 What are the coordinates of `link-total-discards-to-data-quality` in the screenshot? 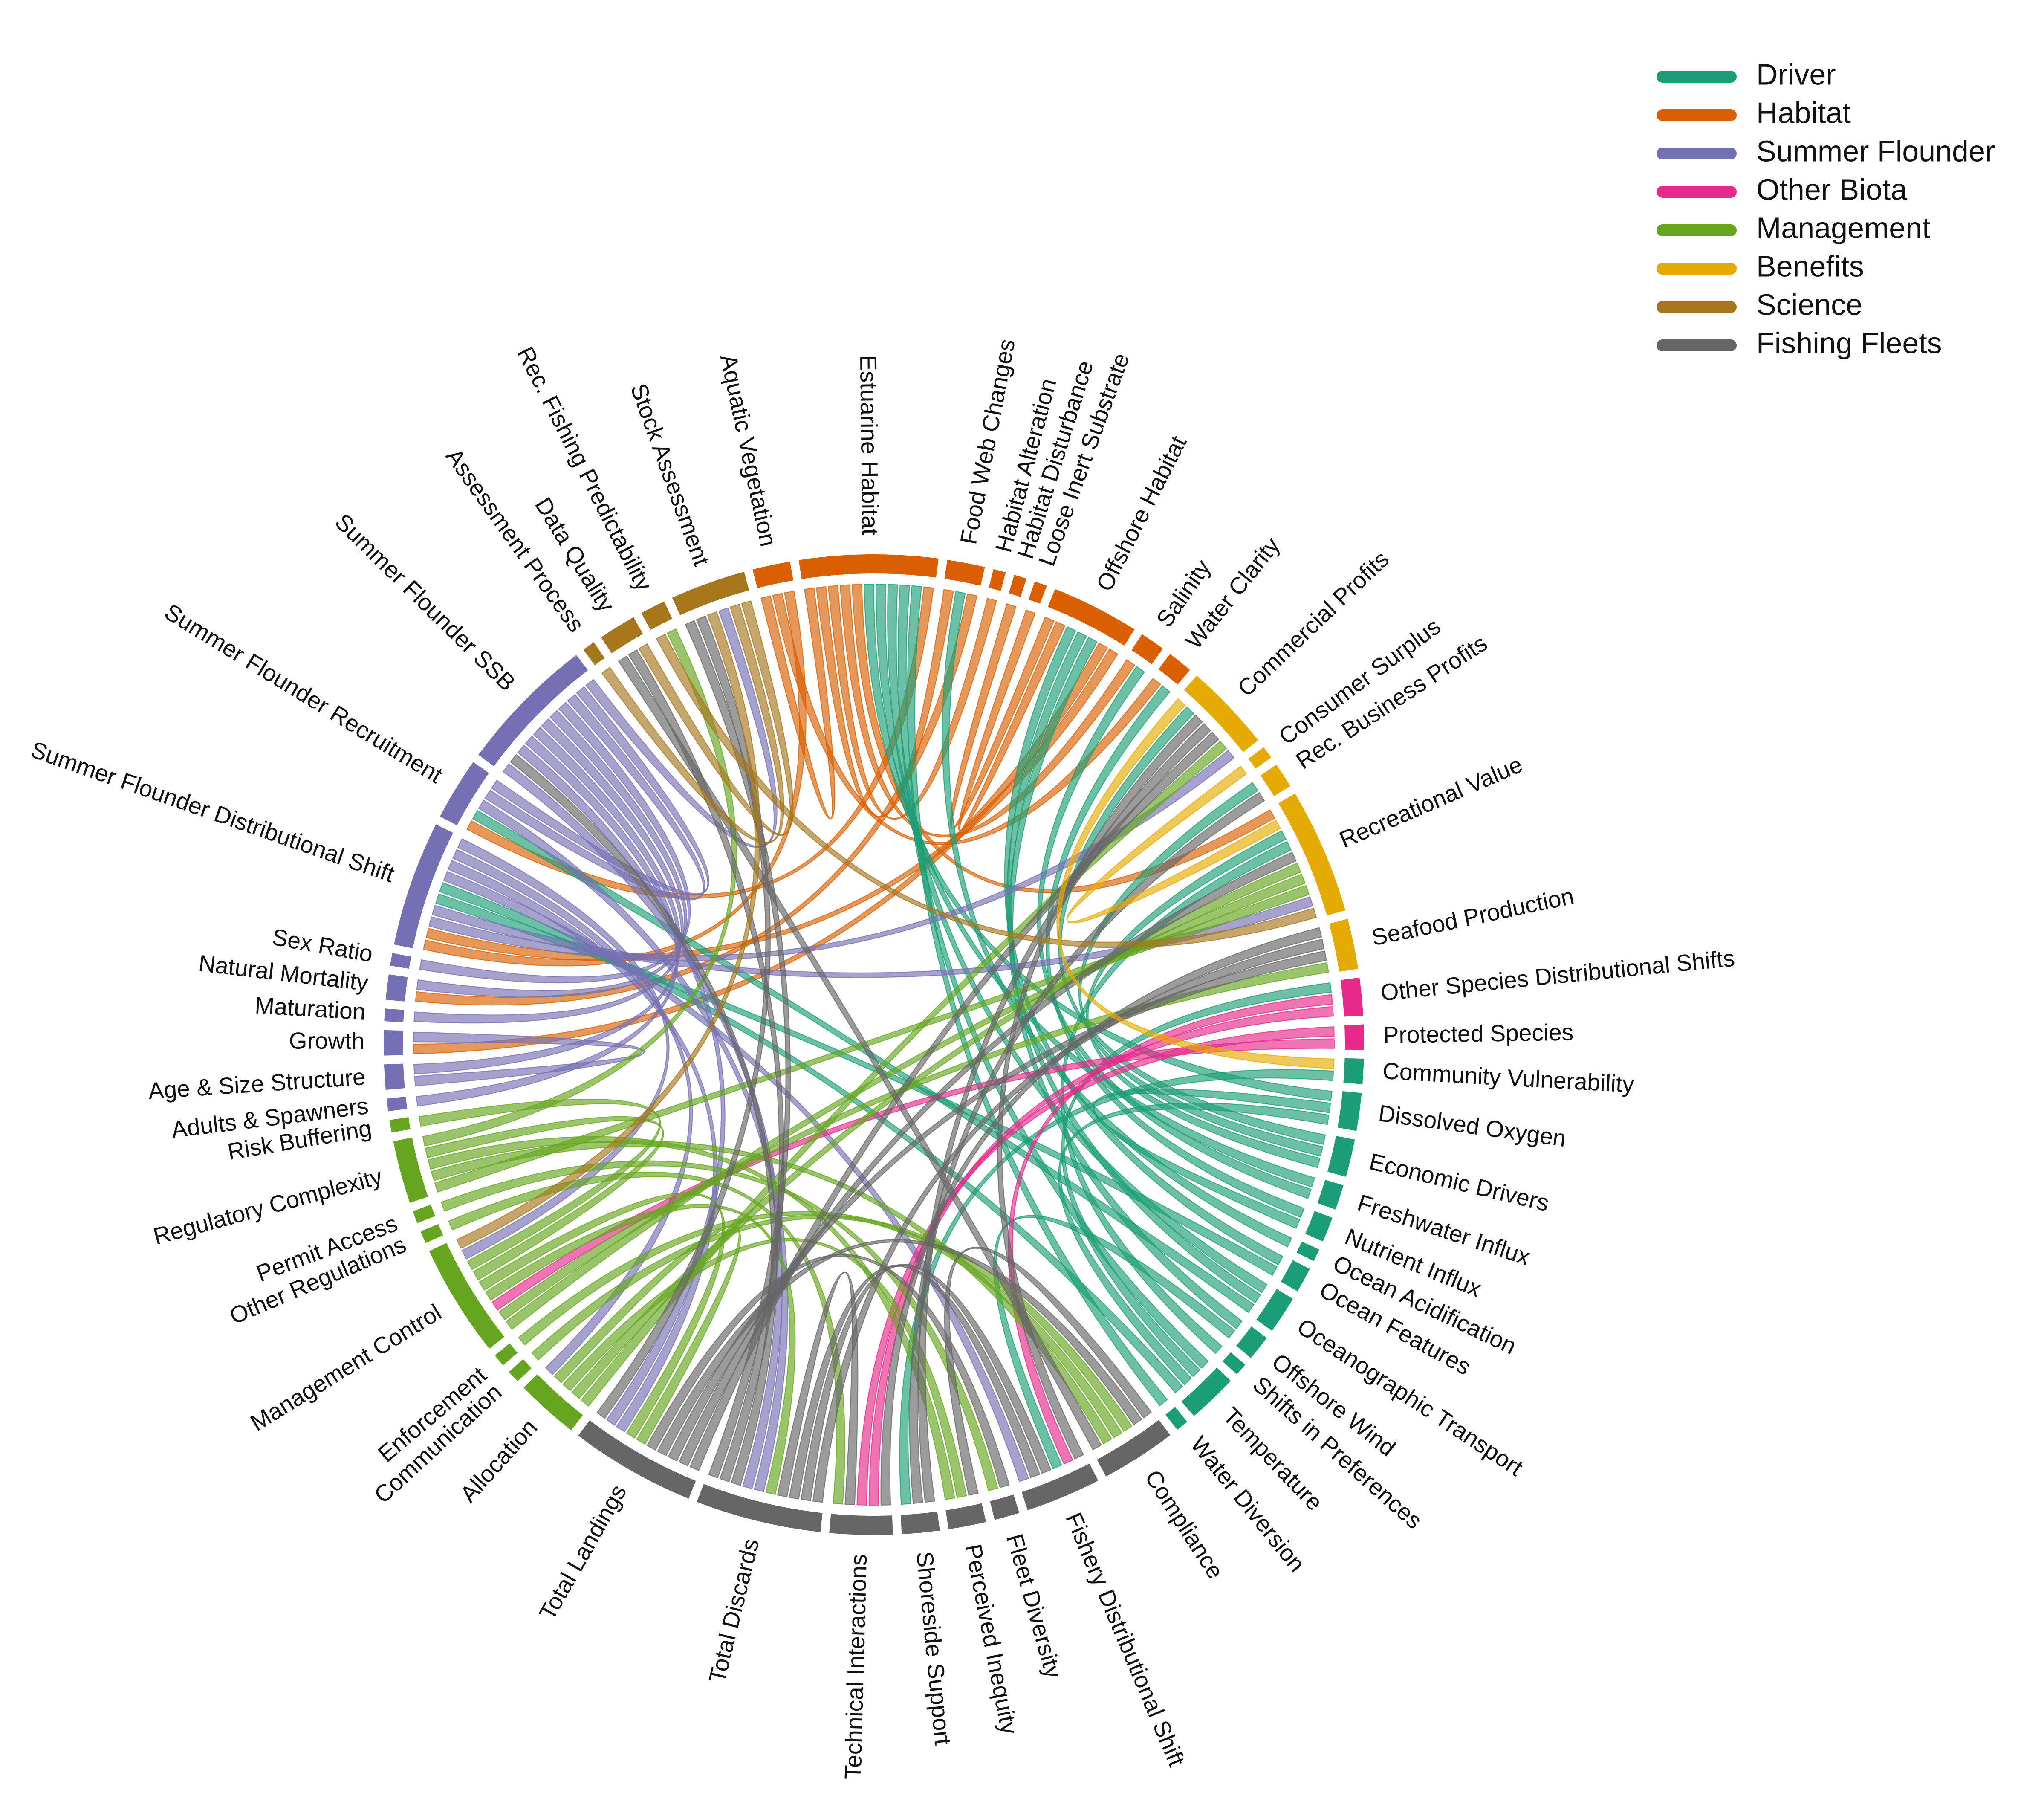 It's located at (706, 1066).